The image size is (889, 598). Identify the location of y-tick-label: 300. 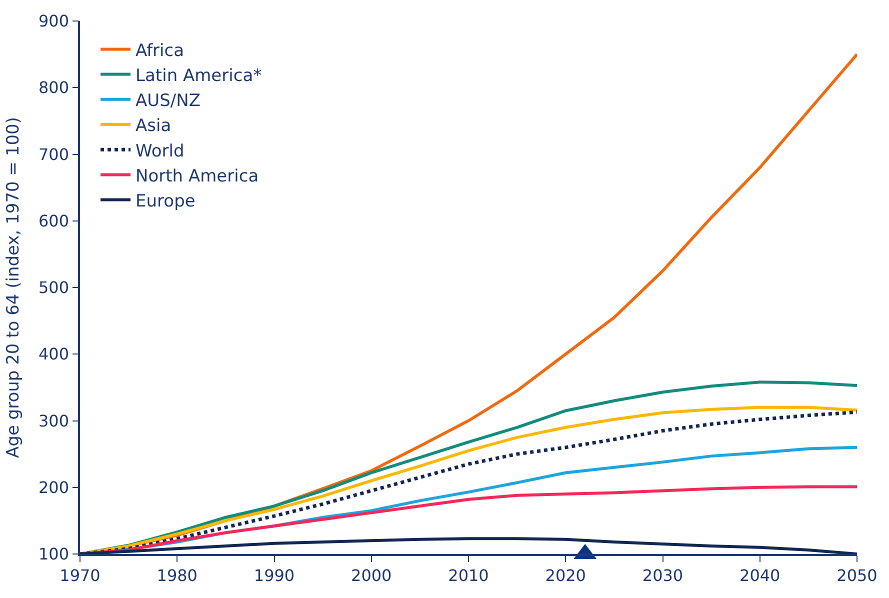
(54, 420).